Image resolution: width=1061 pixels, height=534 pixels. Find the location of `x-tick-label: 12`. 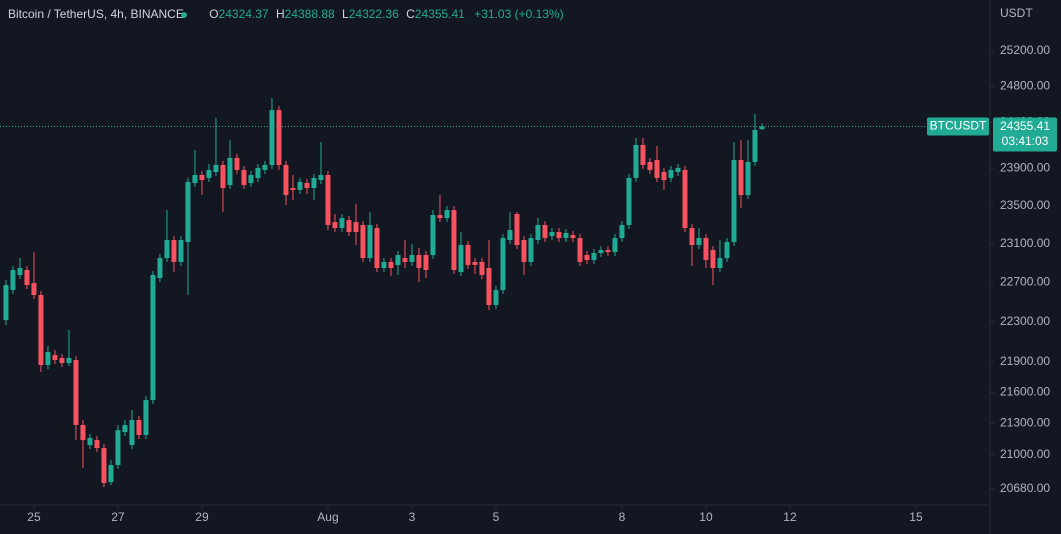

x-tick-label: 12 is located at coordinates (790, 517).